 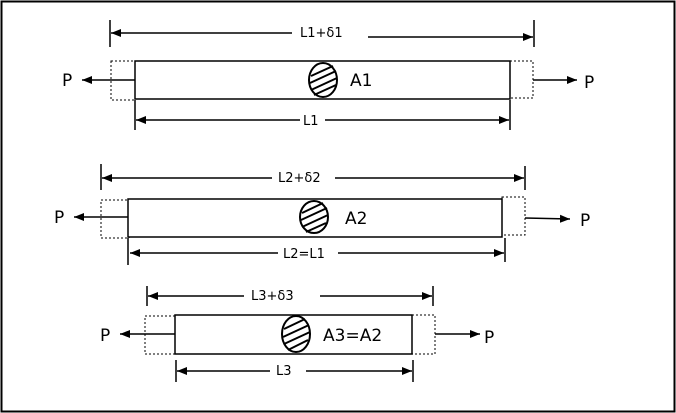 What do you see at coordinates (284, 371) in the screenshot?
I see `bar-3-bottom-dim-label: L3` at bounding box center [284, 371].